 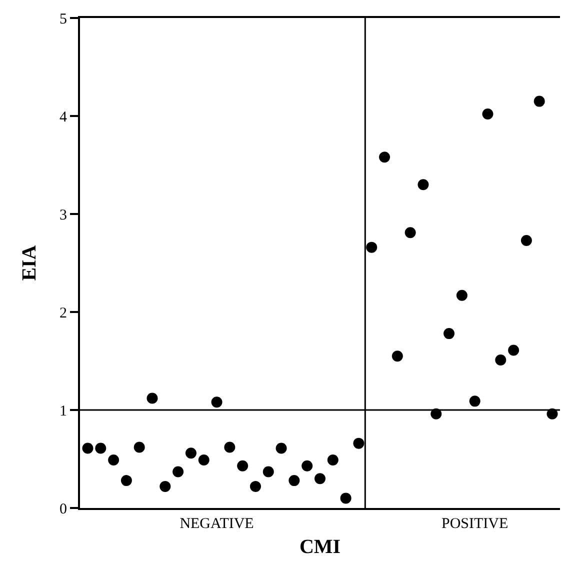 I want to click on y-tick-label: 2, so click(x=63, y=313).